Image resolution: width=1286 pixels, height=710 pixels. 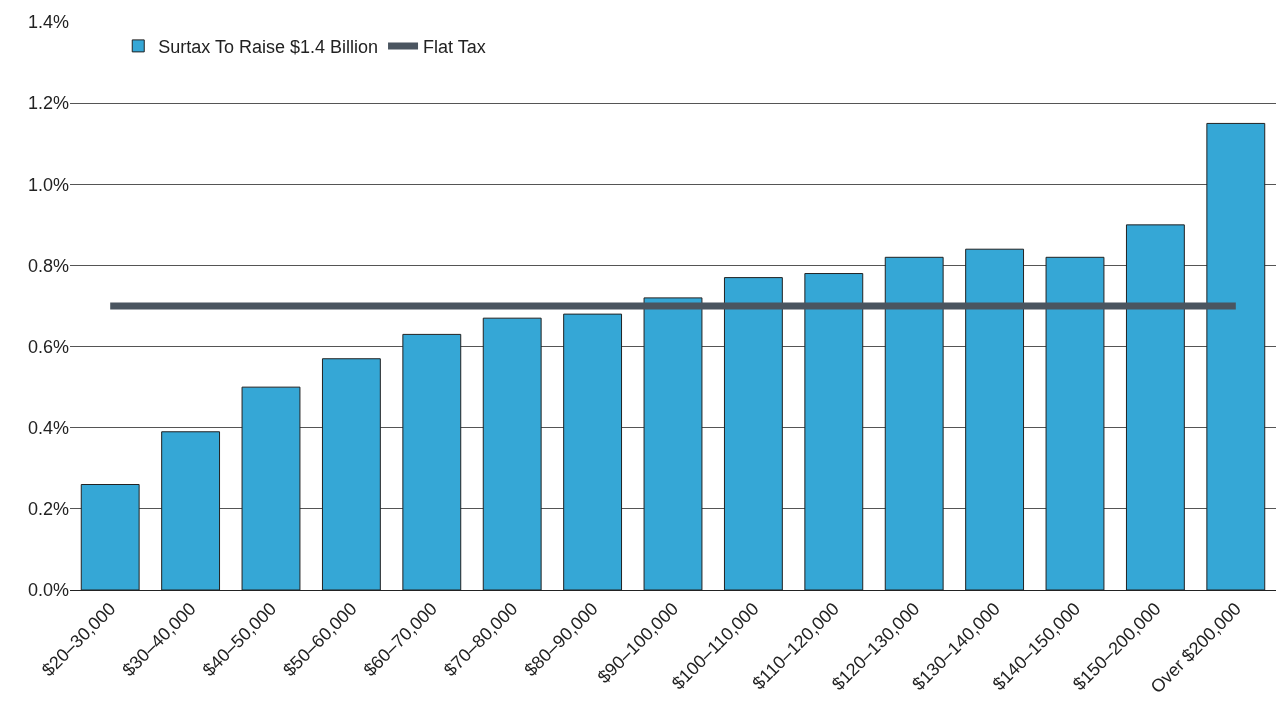 What do you see at coordinates (48, 184) in the screenshot?
I see `y-tick-label: 1.0%` at bounding box center [48, 184].